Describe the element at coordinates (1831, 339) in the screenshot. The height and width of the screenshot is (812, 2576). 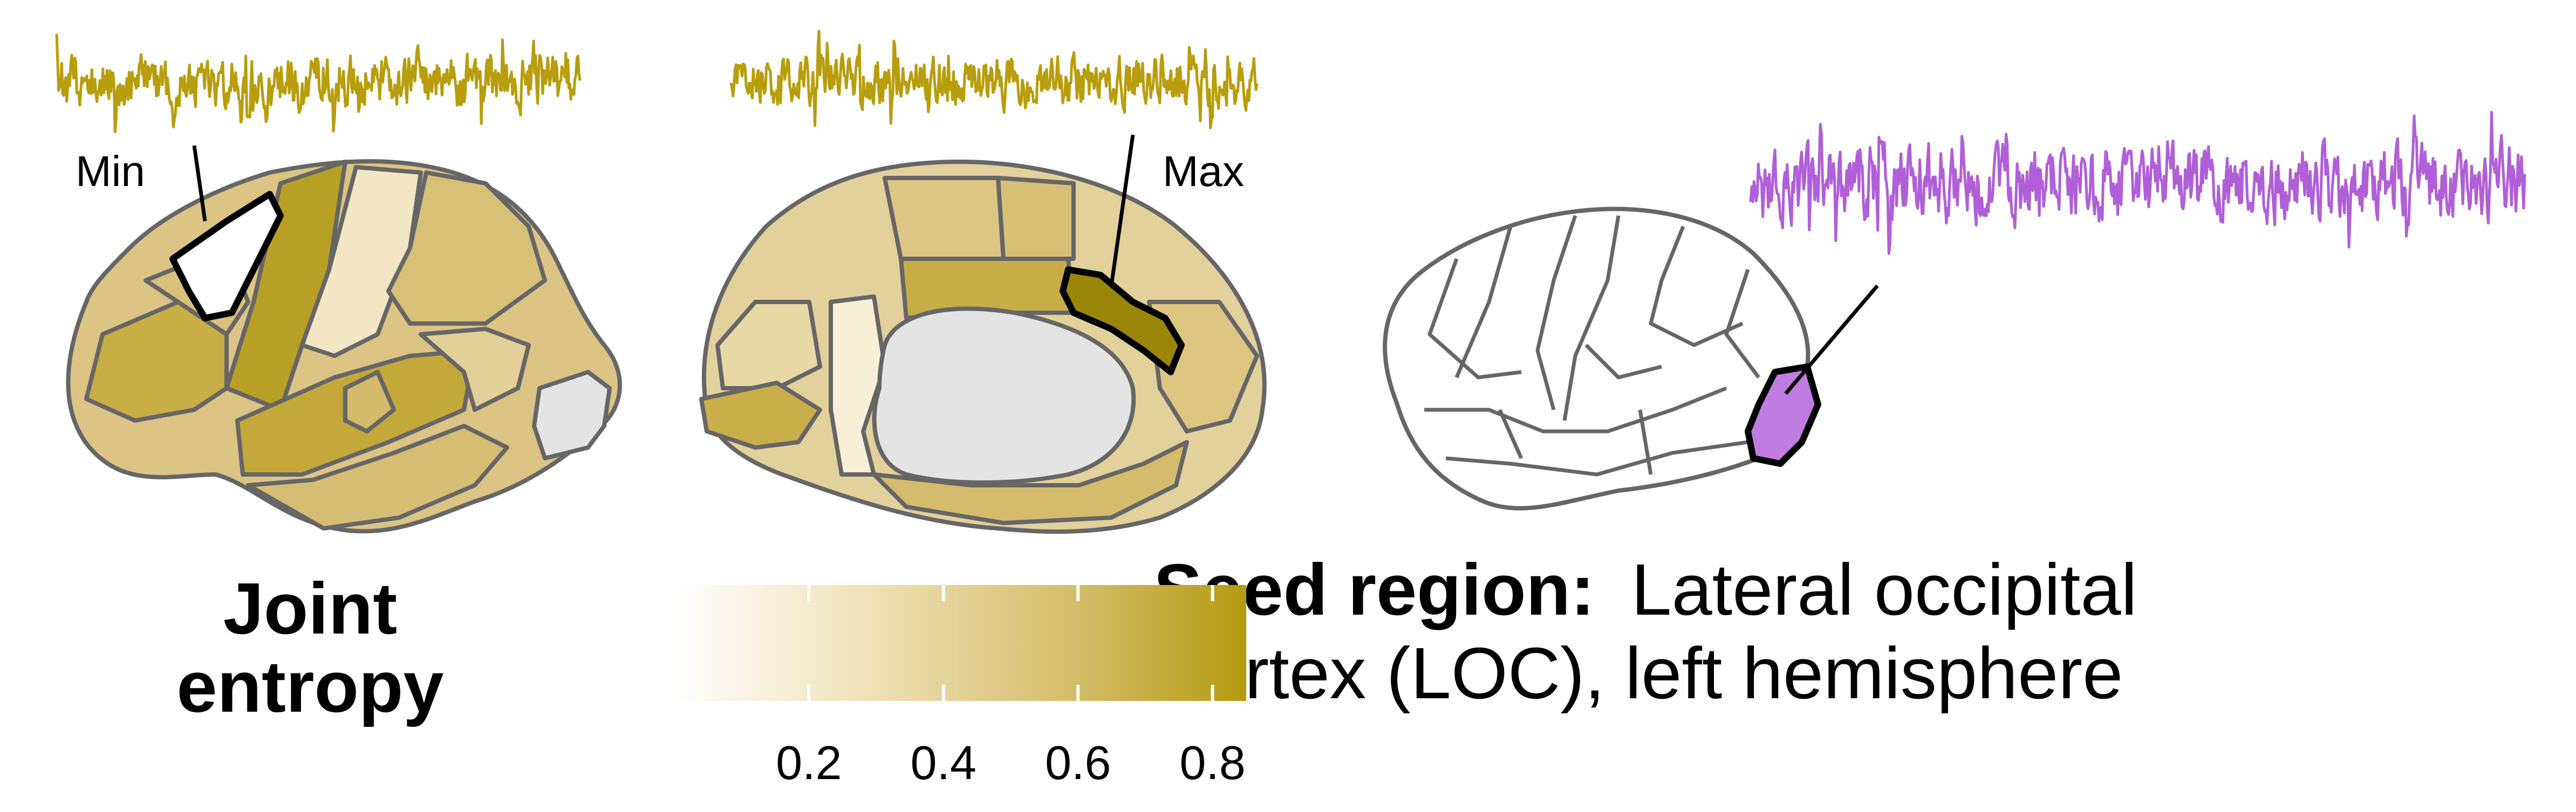
I see `seed-pointer-line` at that location.